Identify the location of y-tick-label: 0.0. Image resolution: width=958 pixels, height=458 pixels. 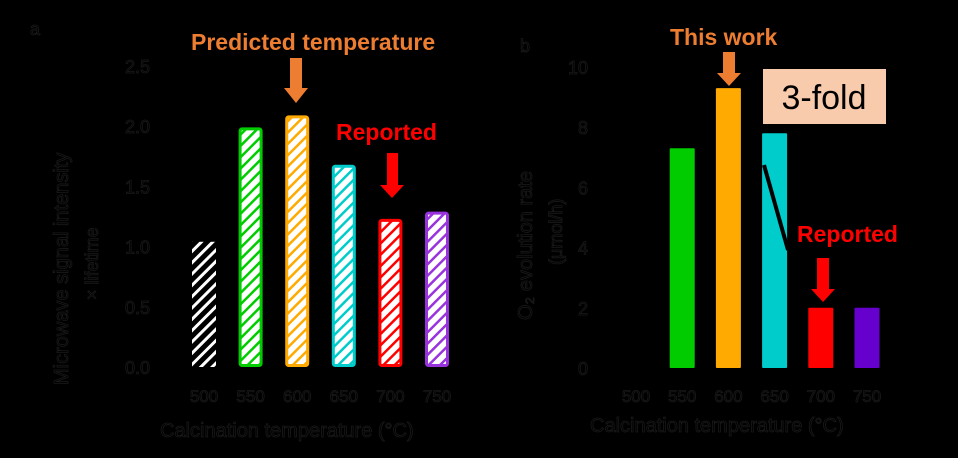
(137, 368).